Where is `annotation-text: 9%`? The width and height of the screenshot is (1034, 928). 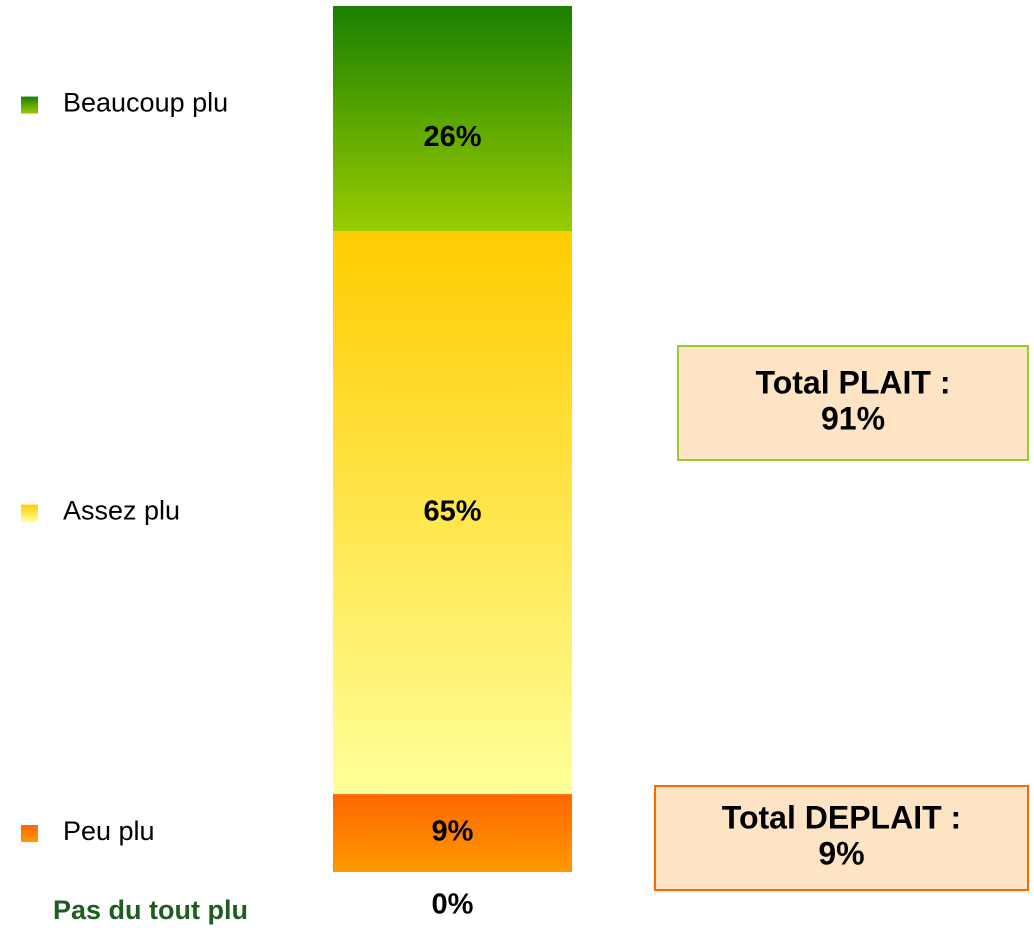 annotation-text: 9% is located at coordinates (841, 853).